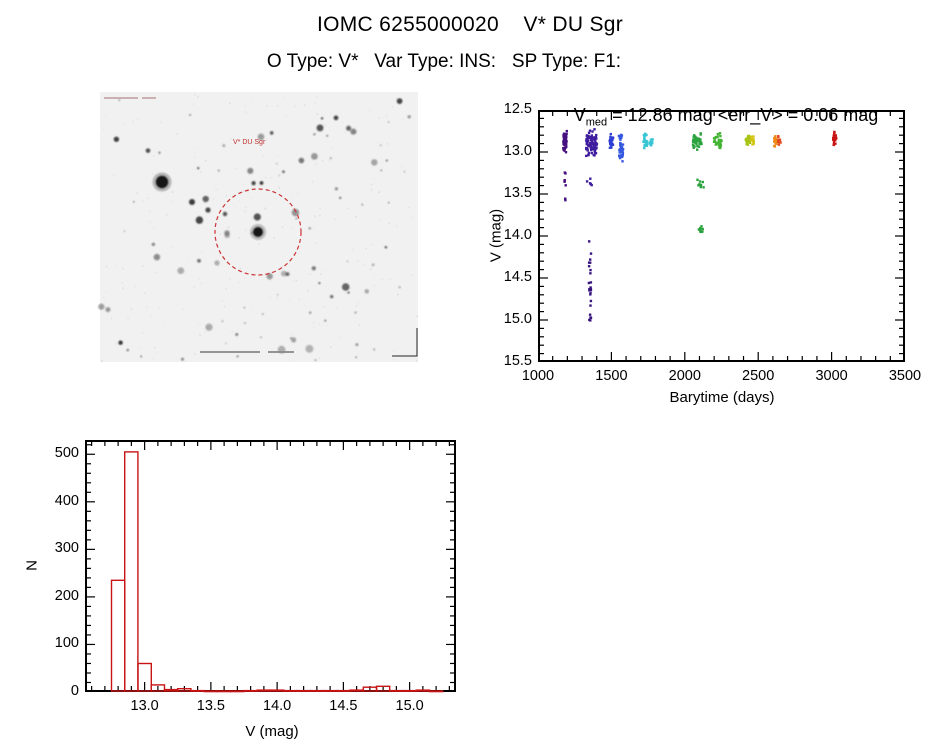  Describe the element at coordinates (272, 731) in the screenshot. I see `histogram-x-axis-label: V (mag)` at that location.